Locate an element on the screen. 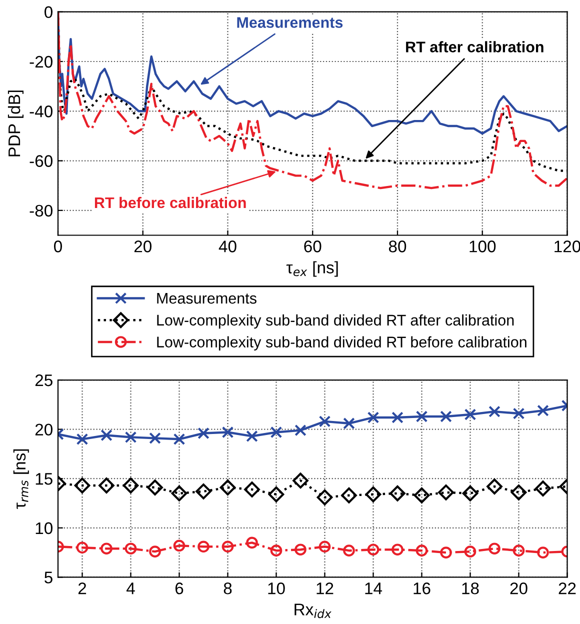 Image resolution: width=580 pixels, height=624 pixels. y-tick-label: 0 is located at coordinates (48, 12).